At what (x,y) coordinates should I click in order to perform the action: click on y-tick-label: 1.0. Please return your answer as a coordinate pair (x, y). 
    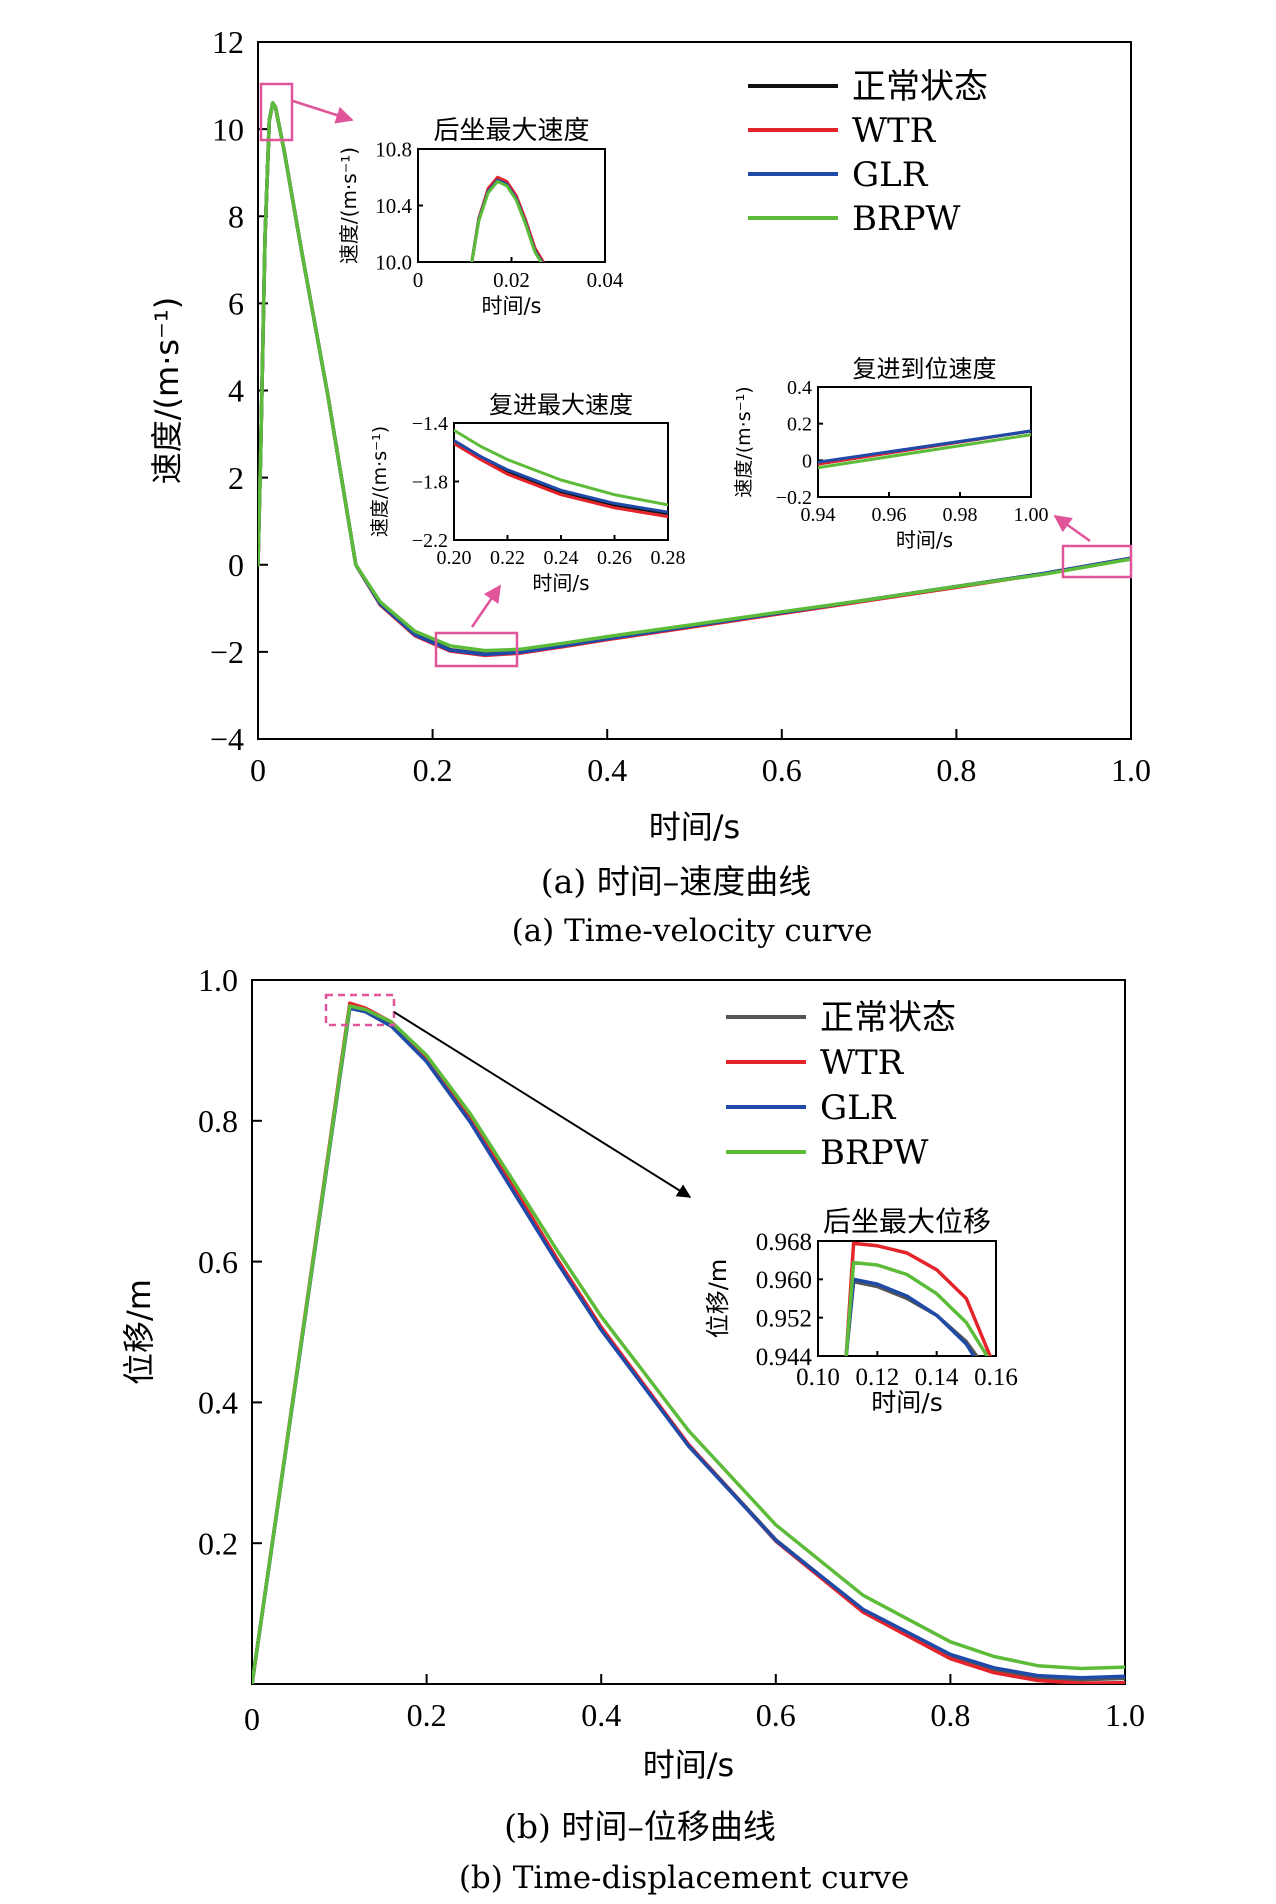
    Looking at the image, I should click on (218, 980).